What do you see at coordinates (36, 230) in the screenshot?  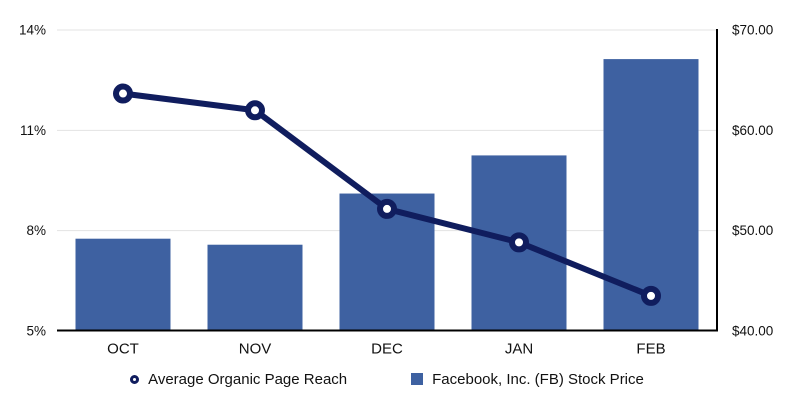 I see `left-tick-8: 8%` at bounding box center [36, 230].